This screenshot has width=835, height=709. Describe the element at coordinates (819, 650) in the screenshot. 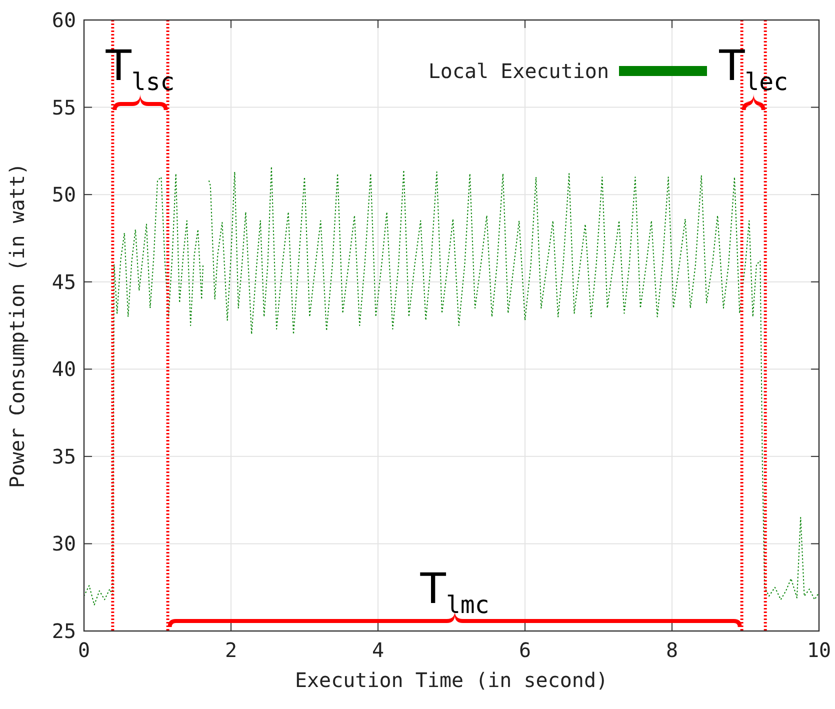

I see `x-tick-label: 10` at that location.